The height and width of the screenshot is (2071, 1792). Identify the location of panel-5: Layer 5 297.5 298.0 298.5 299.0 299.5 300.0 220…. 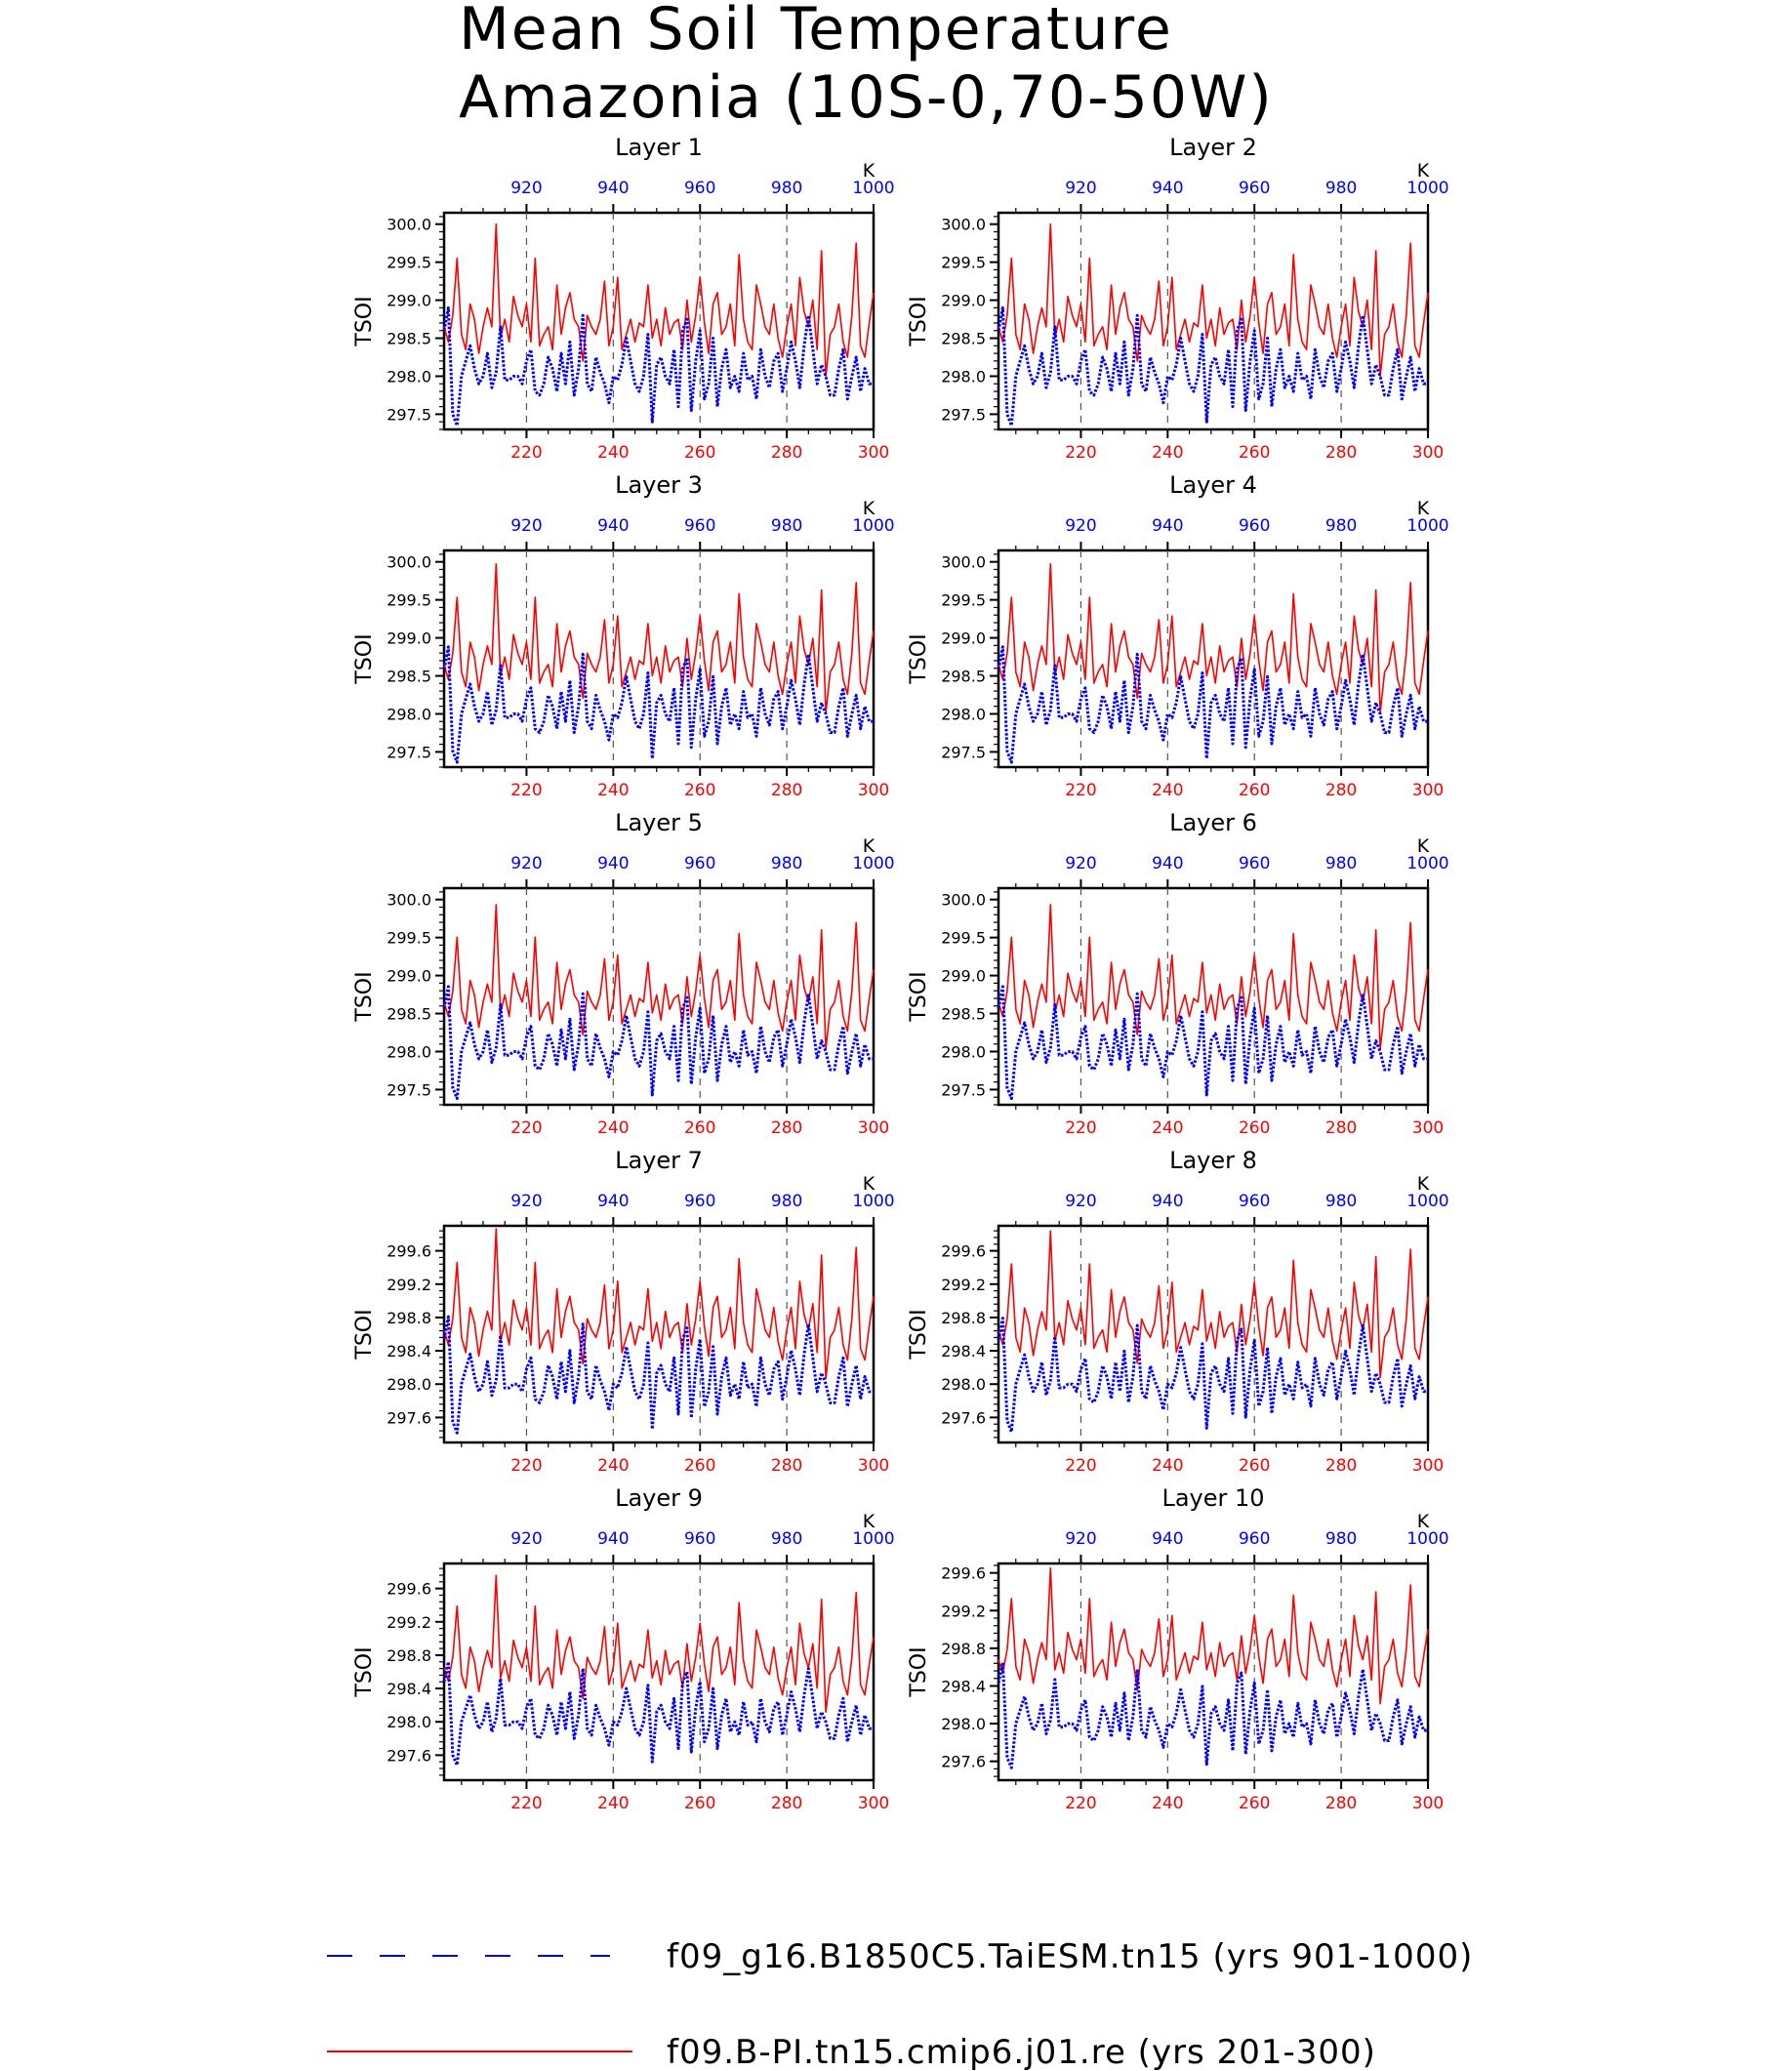
(623, 974).